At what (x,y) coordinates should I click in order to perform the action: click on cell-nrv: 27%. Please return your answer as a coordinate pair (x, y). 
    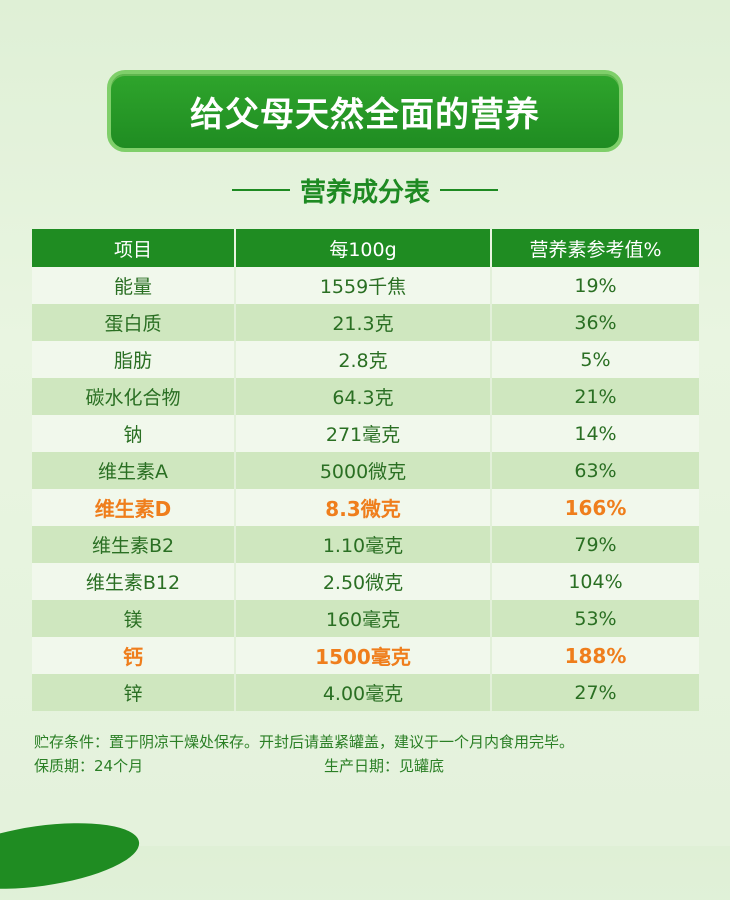
    Looking at the image, I should click on (595, 692).